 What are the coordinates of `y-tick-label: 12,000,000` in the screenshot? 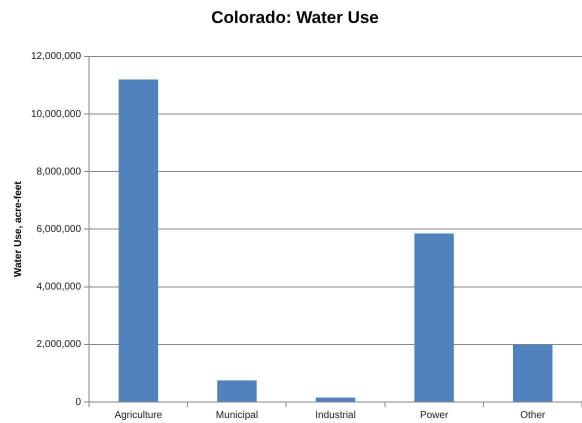 It's located at (56, 56).